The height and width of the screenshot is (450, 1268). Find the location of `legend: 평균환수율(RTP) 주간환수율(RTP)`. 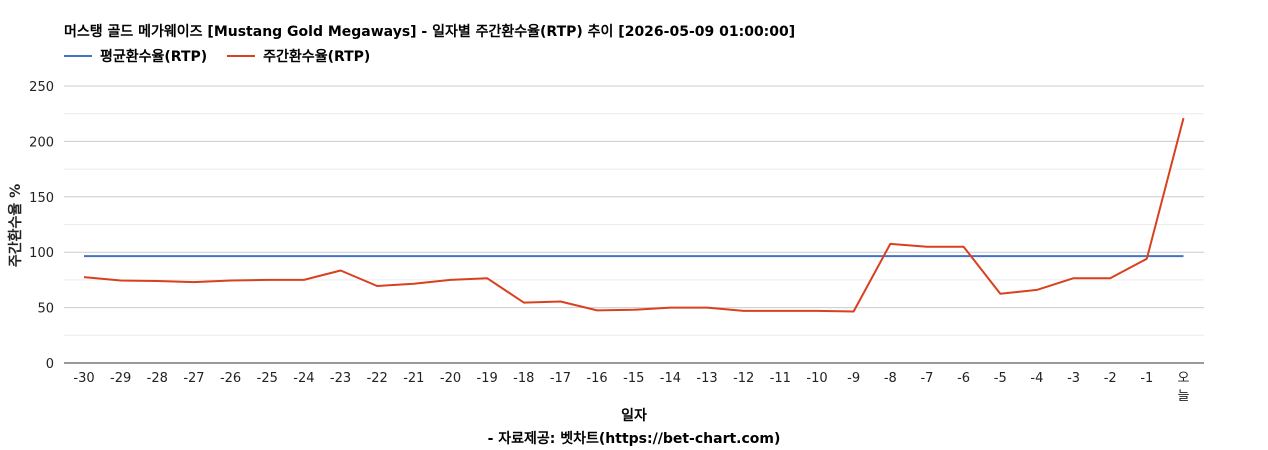

legend: 평균환수율(RTP) 주간환수율(RTP) is located at coordinates (227, 56).